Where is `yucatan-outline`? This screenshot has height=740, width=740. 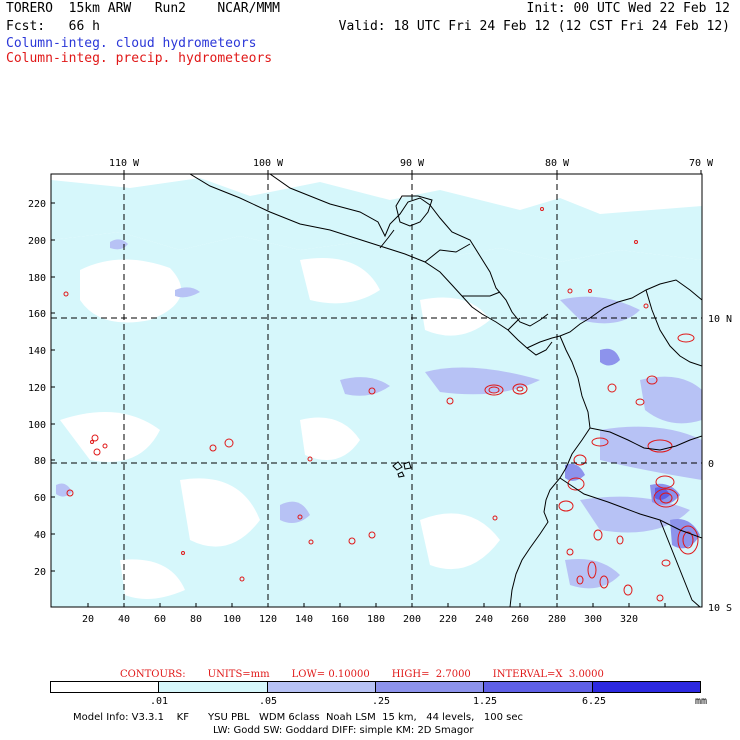 yucatan-outline is located at coordinates (414, 211).